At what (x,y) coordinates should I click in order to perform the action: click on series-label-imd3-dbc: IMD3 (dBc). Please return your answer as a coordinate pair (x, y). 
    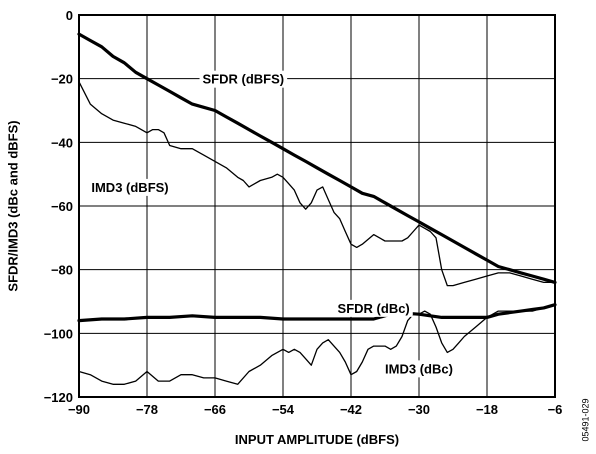
    Looking at the image, I should click on (419, 369).